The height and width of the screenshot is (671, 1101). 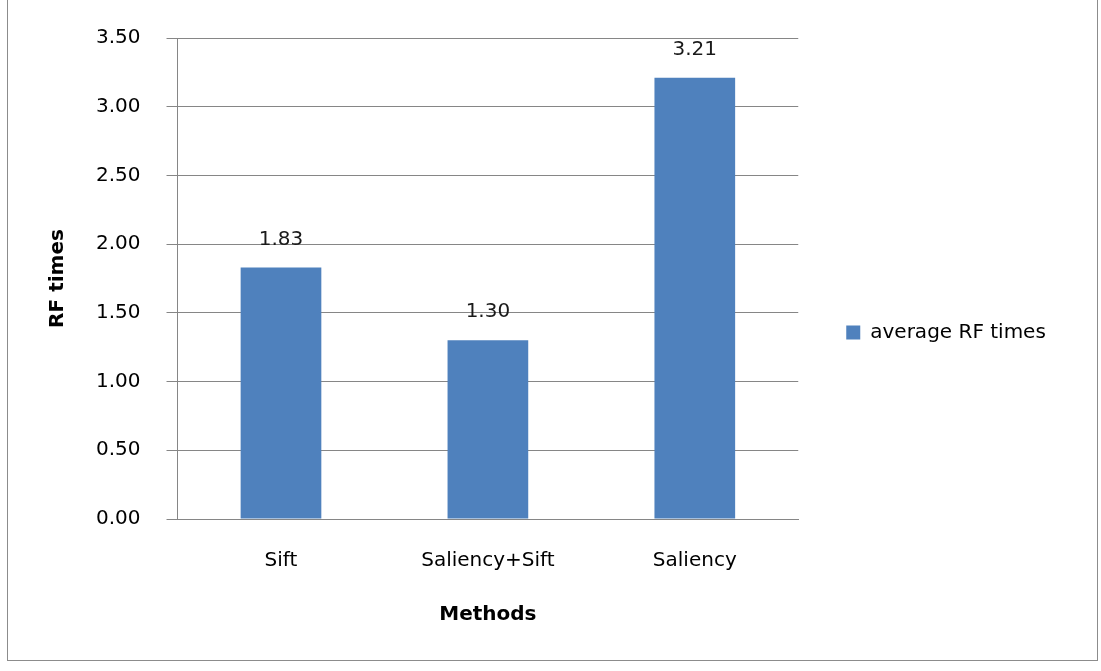 What do you see at coordinates (118, 242) in the screenshot?
I see `y-tick-label: 2.00` at bounding box center [118, 242].